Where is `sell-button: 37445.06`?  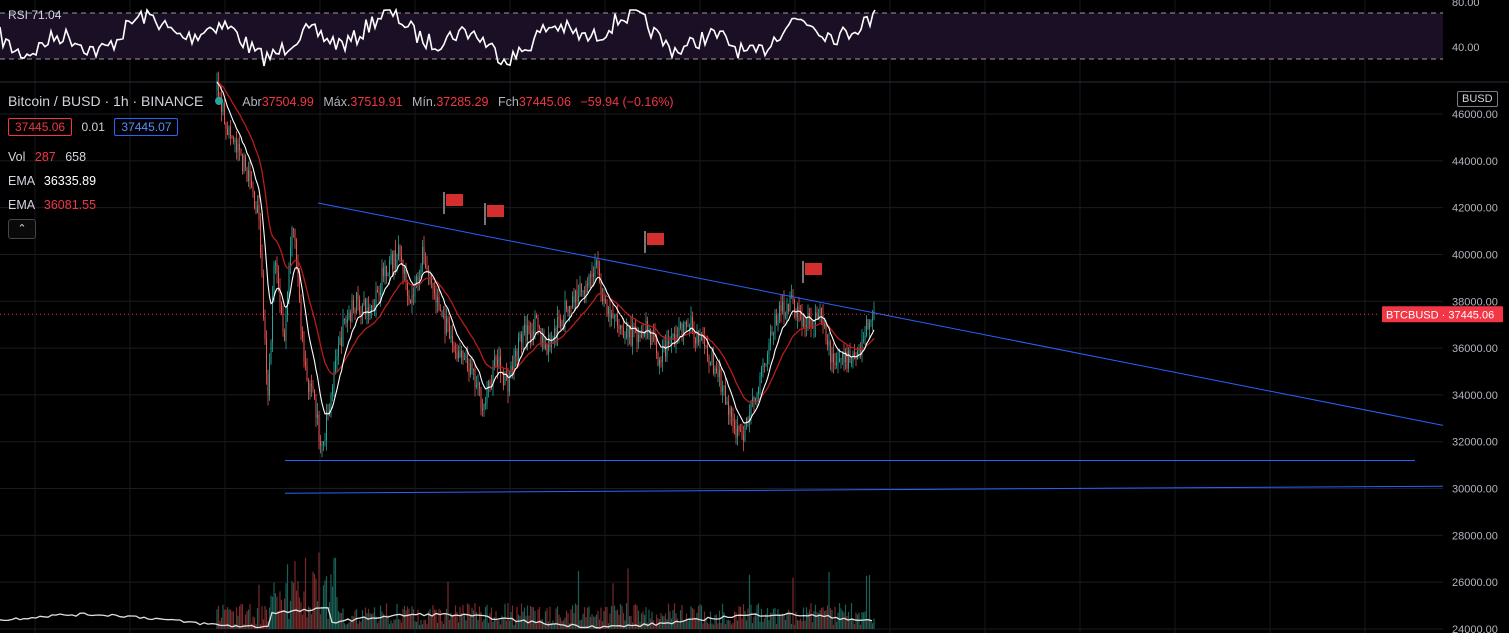
sell-button: 37445.06 is located at coordinates (40, 127).